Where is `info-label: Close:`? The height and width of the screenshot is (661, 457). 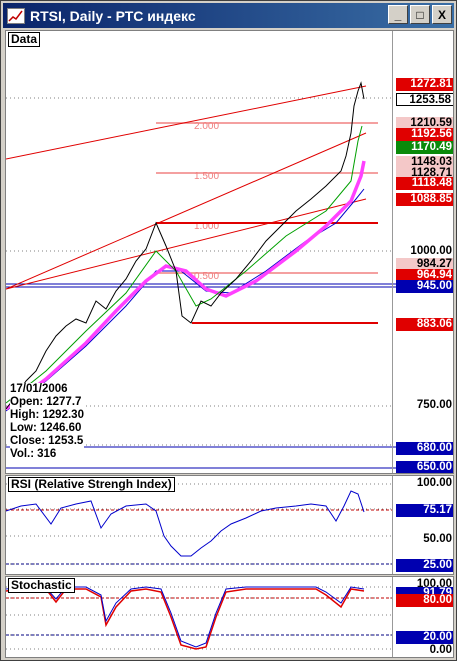
info-label: Close: is located at coordinates (28, 441).